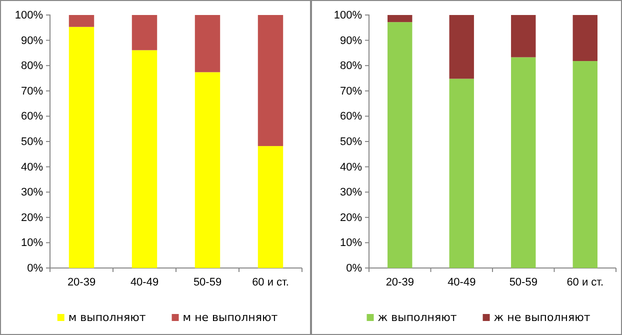 The width and height of the screenshot is (622, 335). What do you see at coordinates (107, 317) in the screenshot?
I see `legend-label: м выполняют` at bounding box center [107, 317].